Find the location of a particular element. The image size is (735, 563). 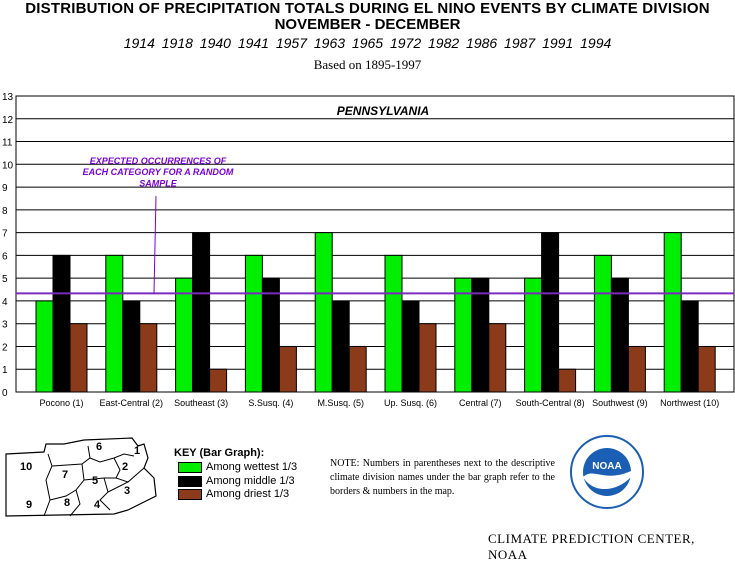

x-tick-label: Pocono (1) is located at coordinates (61, 403).